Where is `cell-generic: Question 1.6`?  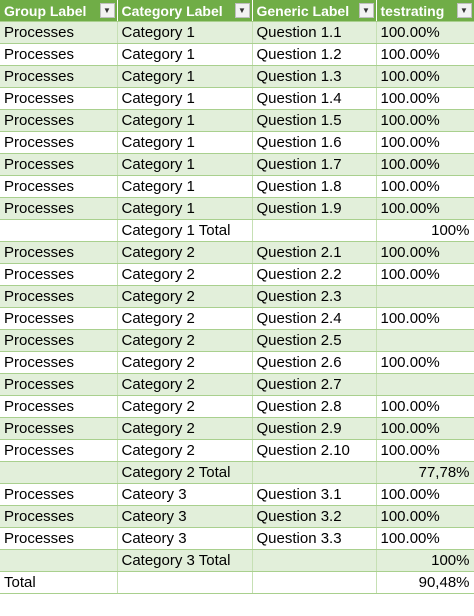
cell-generic: Question 1.6 is located at coordinates (314, 142).